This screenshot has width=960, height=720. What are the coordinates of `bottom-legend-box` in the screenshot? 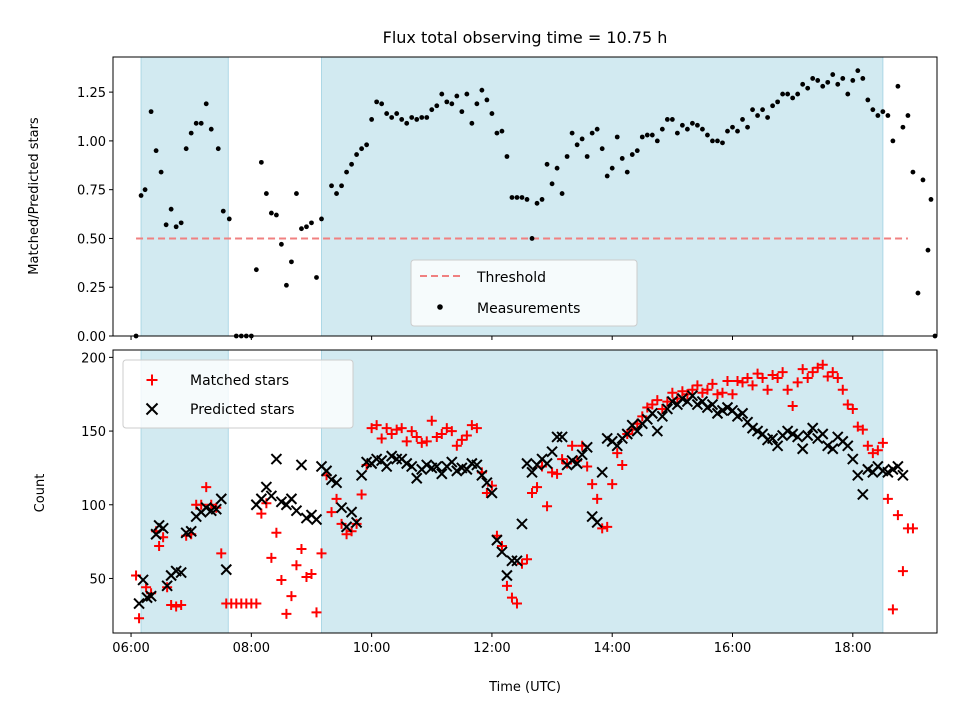 It's located at (238, 394).